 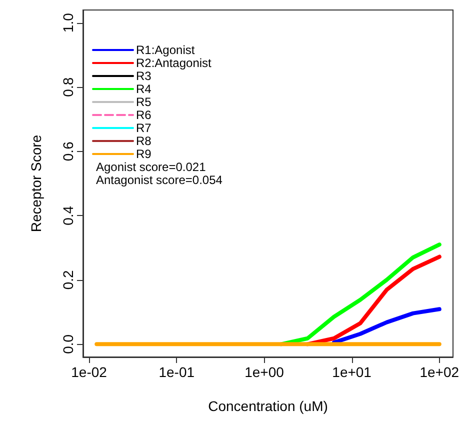 What do you see at coordinates (166, 50) in the screenshot?
I see `legend-label: R1:Agonist` at bounding box center [166, 50].